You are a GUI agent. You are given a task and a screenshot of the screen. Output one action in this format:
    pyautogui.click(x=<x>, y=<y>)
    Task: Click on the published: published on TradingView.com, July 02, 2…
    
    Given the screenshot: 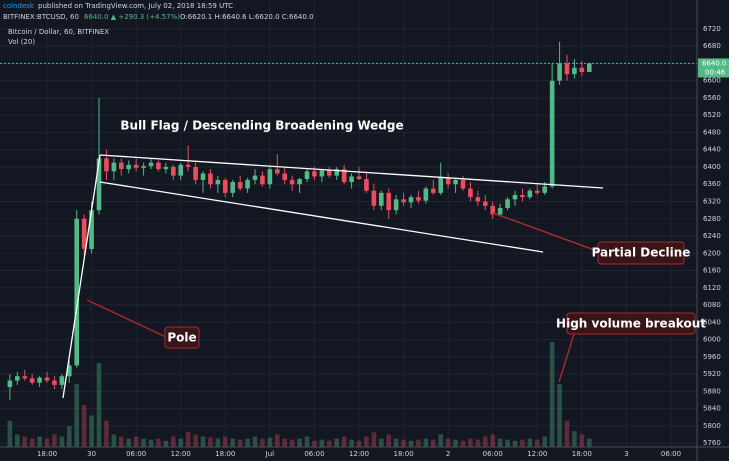 What is the action you would take?
    pyautogui.click(x=135, y=6)
    